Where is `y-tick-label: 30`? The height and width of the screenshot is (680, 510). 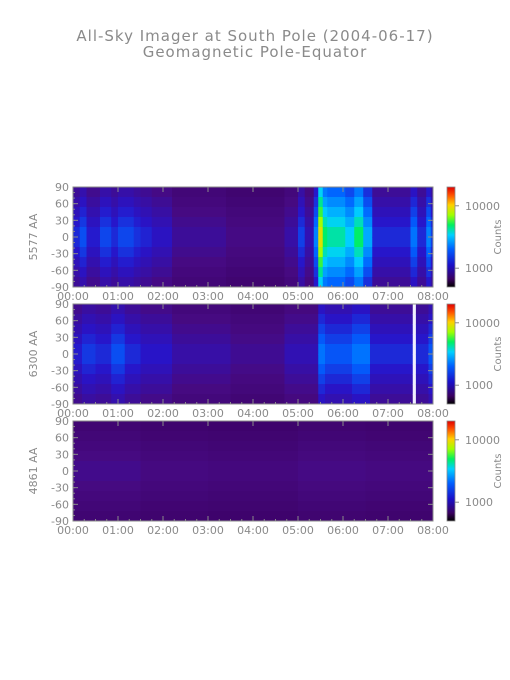
y-tick-label: 30 is located at coordinates (62, 454).